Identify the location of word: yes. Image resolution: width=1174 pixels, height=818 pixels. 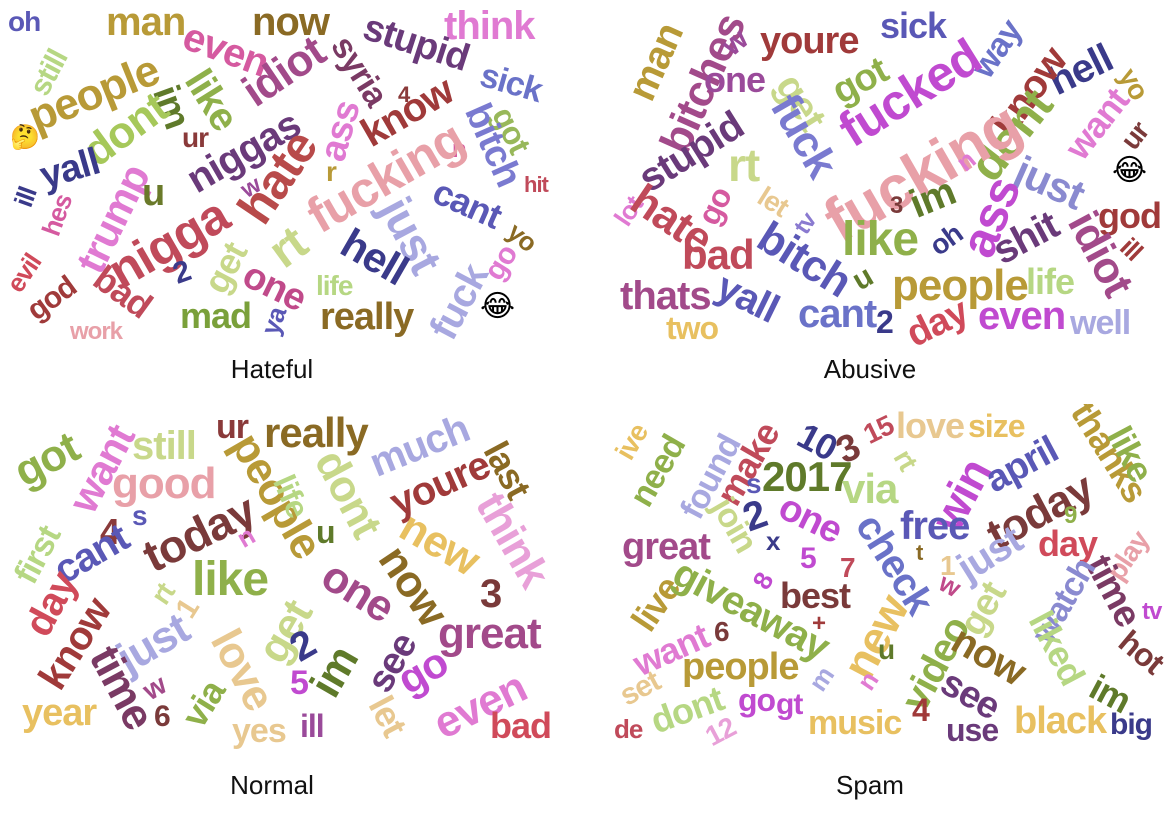
(259, 731).